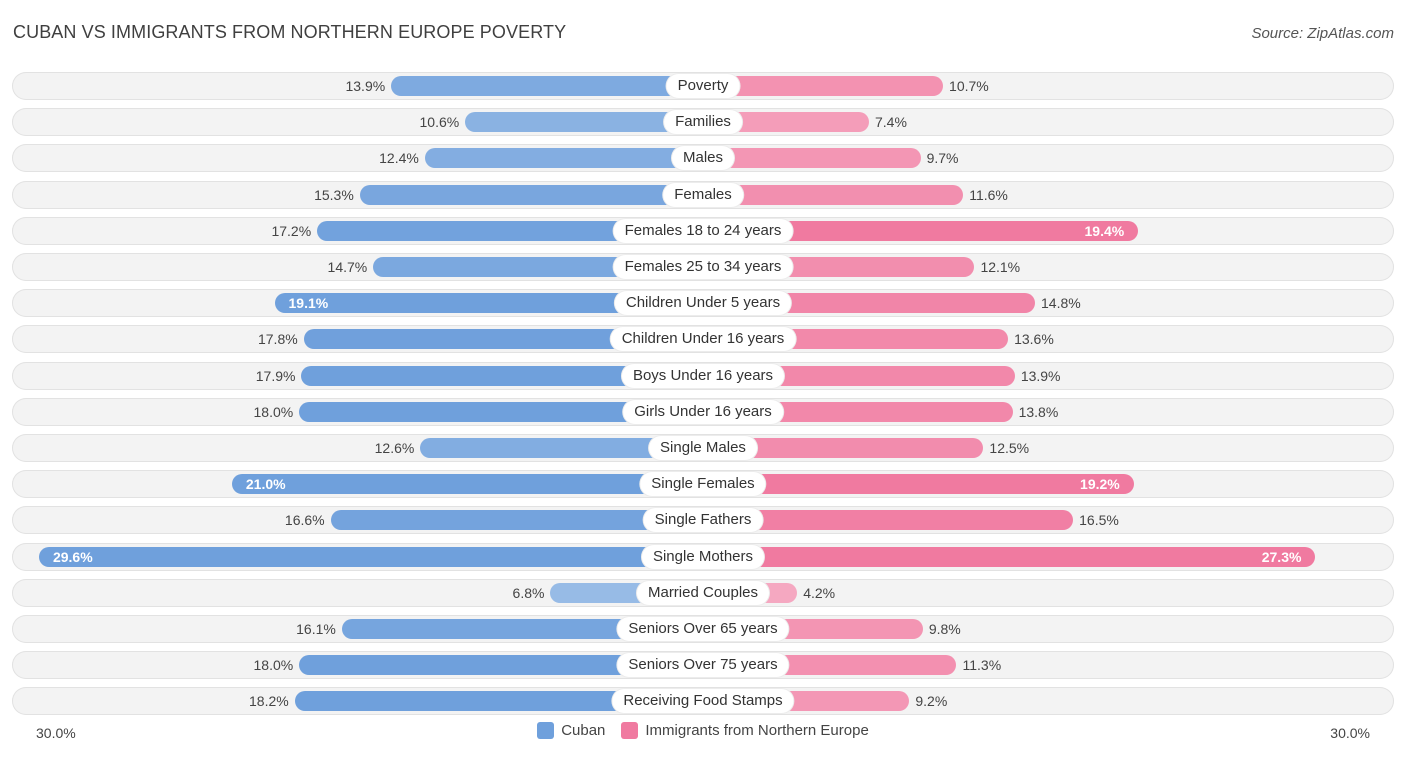  I want to click on value-label-immigrants-single-males: 12.5%, so click(1009, 448).